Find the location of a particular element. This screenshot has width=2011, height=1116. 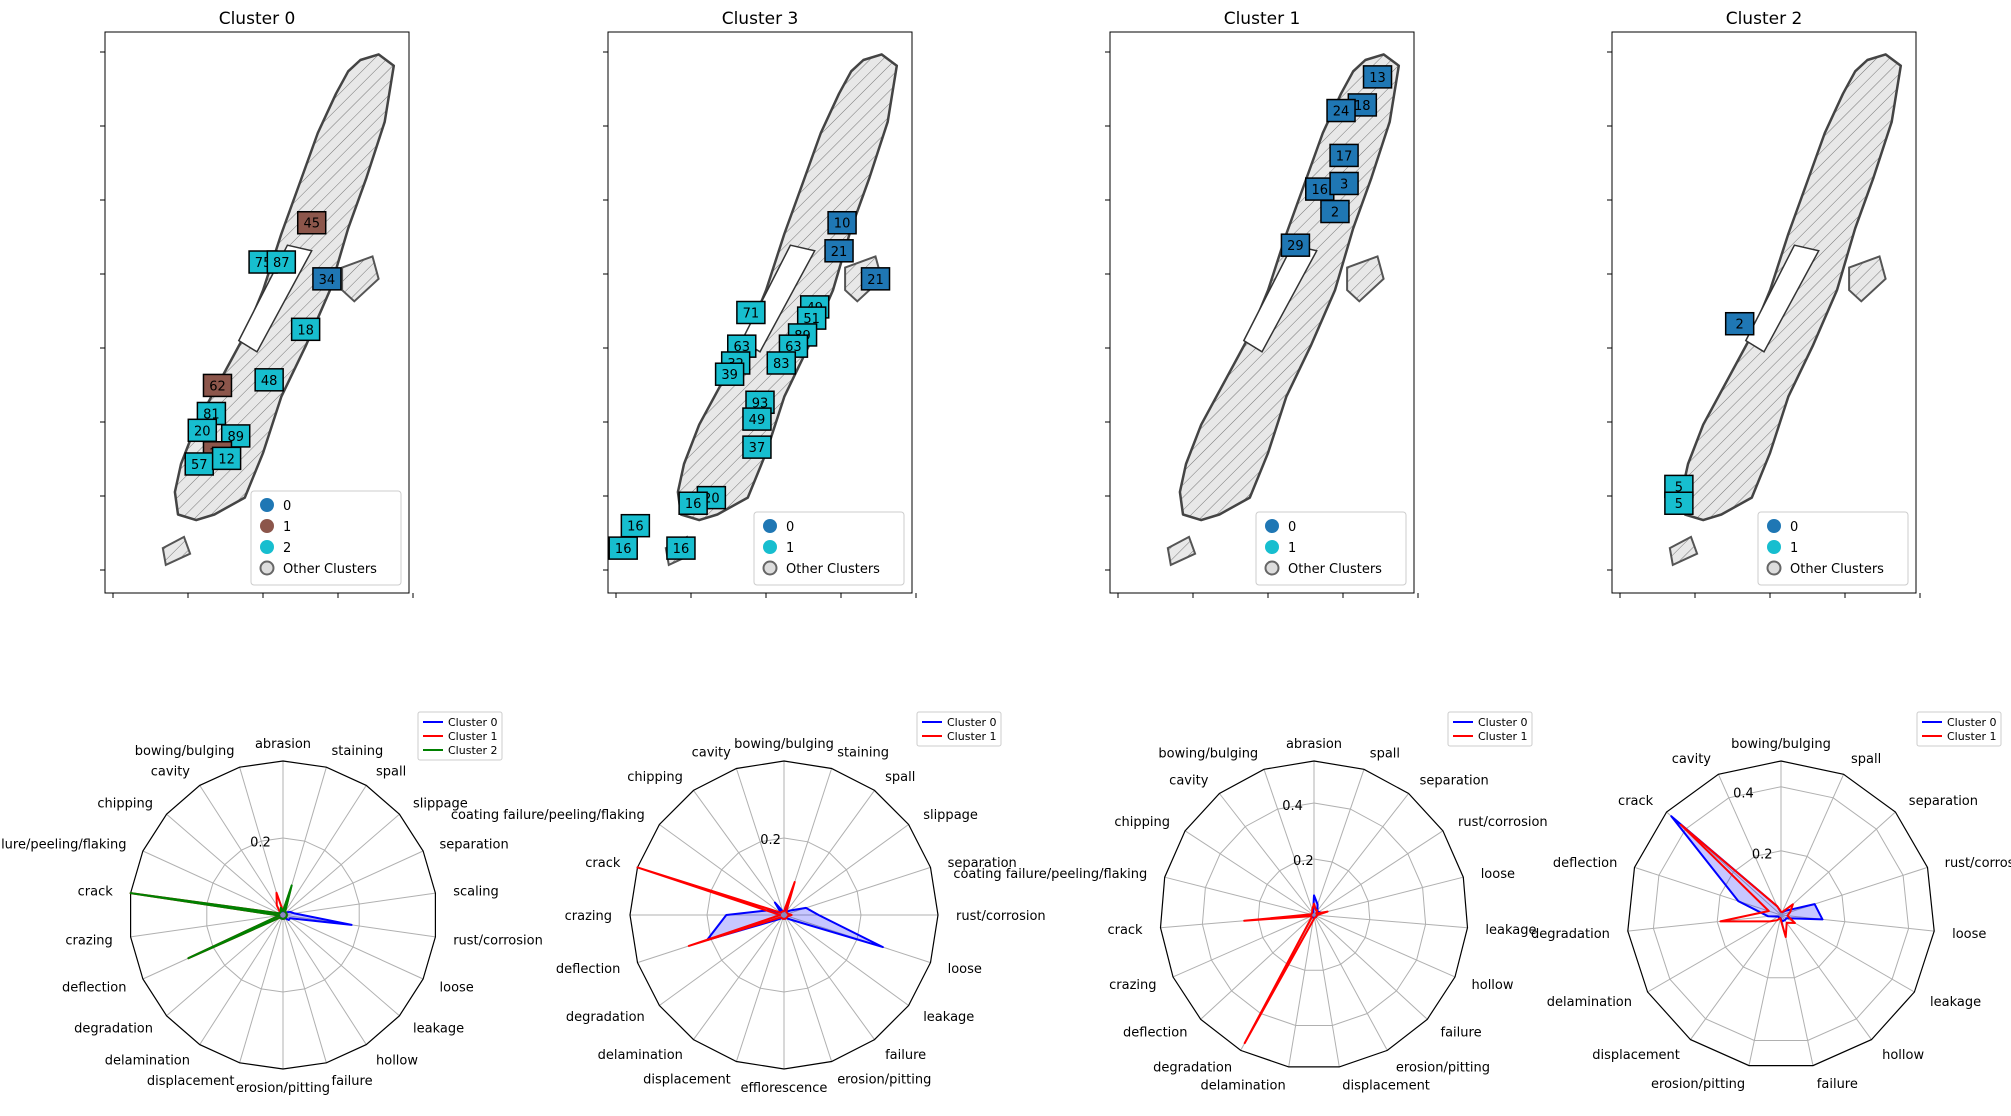

radar-category-label: loose is located at coordinates (1498, 874).